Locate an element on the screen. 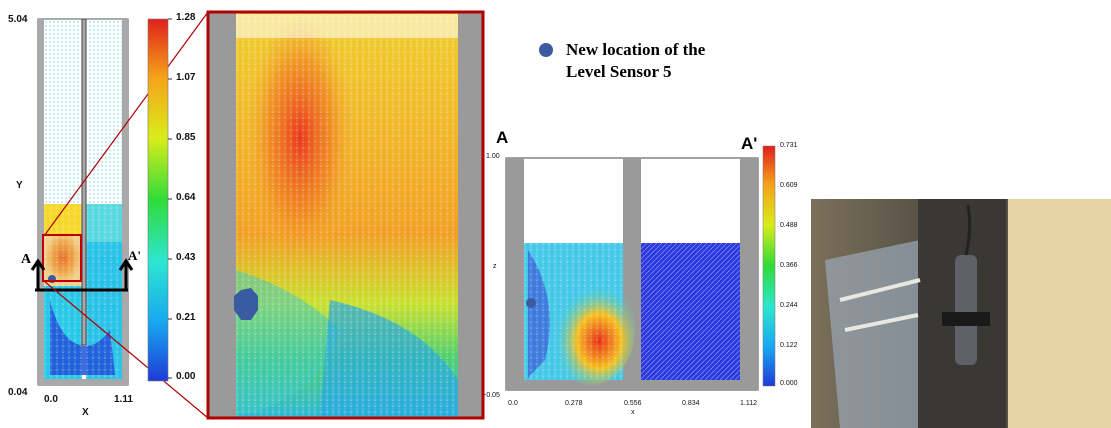 This screenshot has width=1111, height=428. main-cbar-tick-4: 0.43 is located at coordinates (186, 257).